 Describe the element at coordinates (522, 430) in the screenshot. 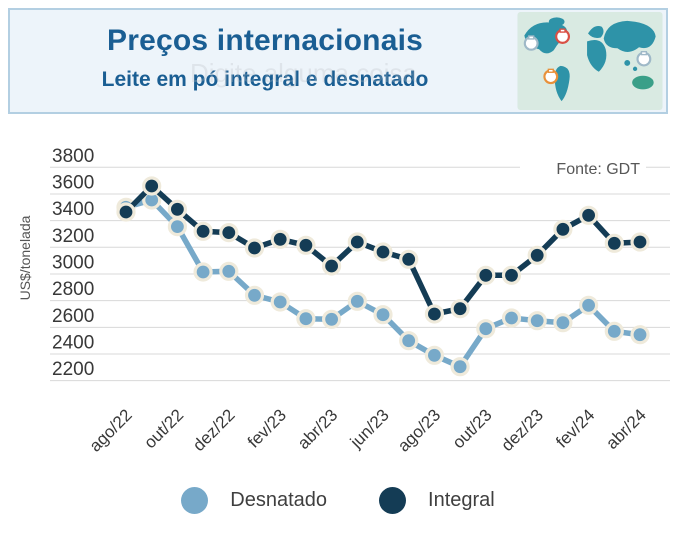

I see `svg-text: dez/23` at that location.